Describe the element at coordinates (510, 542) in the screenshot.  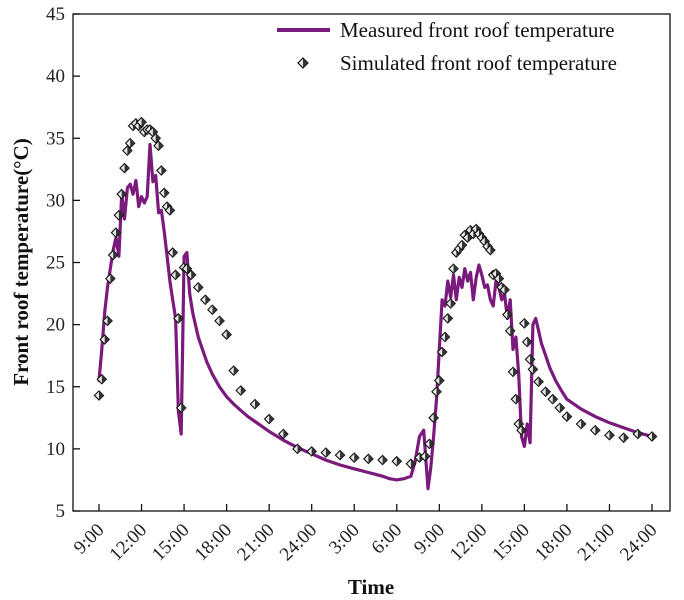
I see `x-tick-label: 15:00` at that location.